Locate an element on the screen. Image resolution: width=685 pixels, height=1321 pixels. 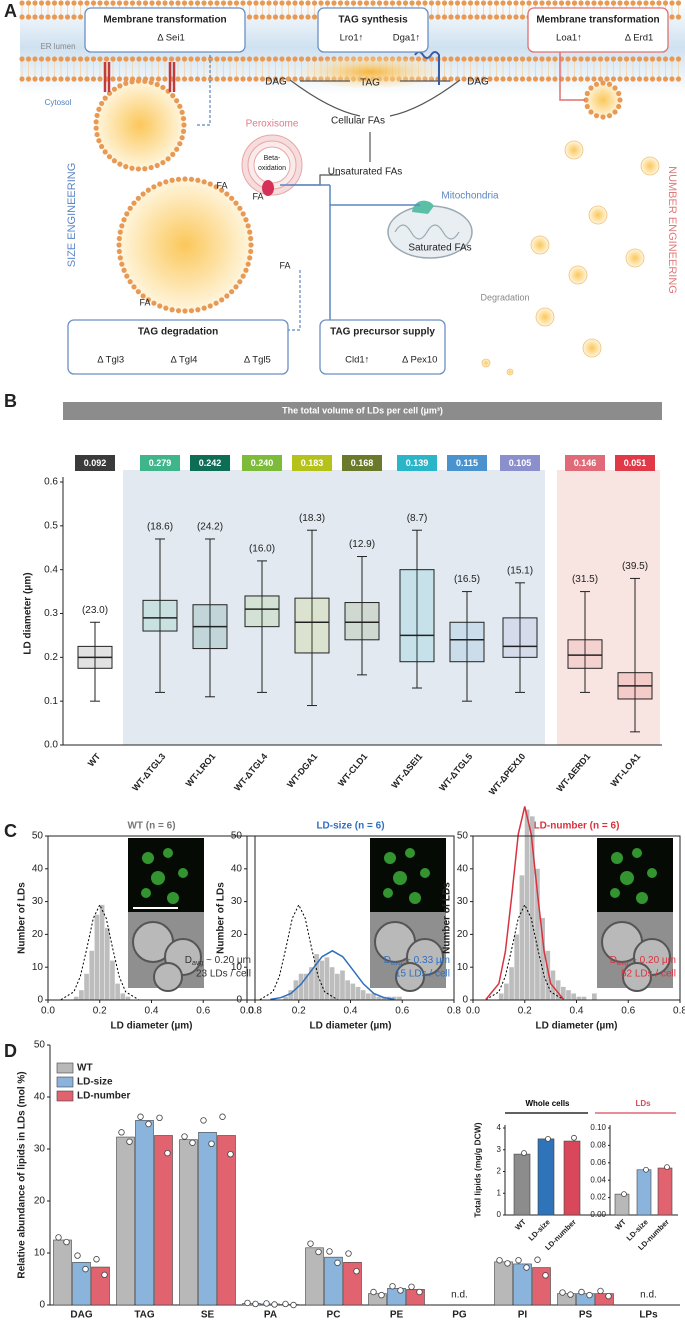
y-tick-label: 0 is located at coordinates (499, 1214).